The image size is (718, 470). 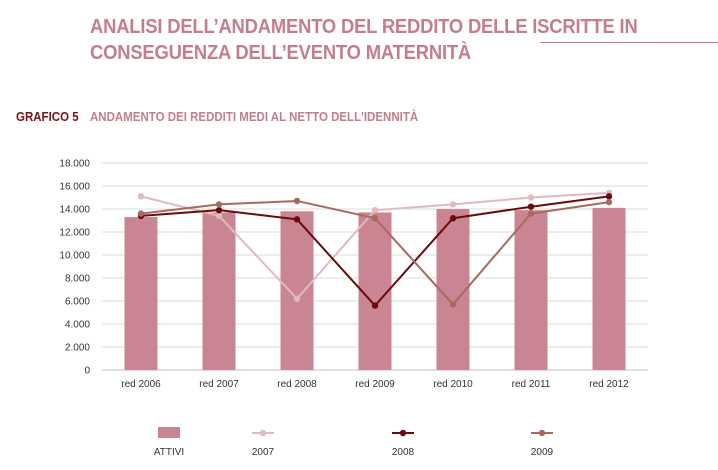 I want to click on y-tick-label: 0, so click(x=87, y=371).